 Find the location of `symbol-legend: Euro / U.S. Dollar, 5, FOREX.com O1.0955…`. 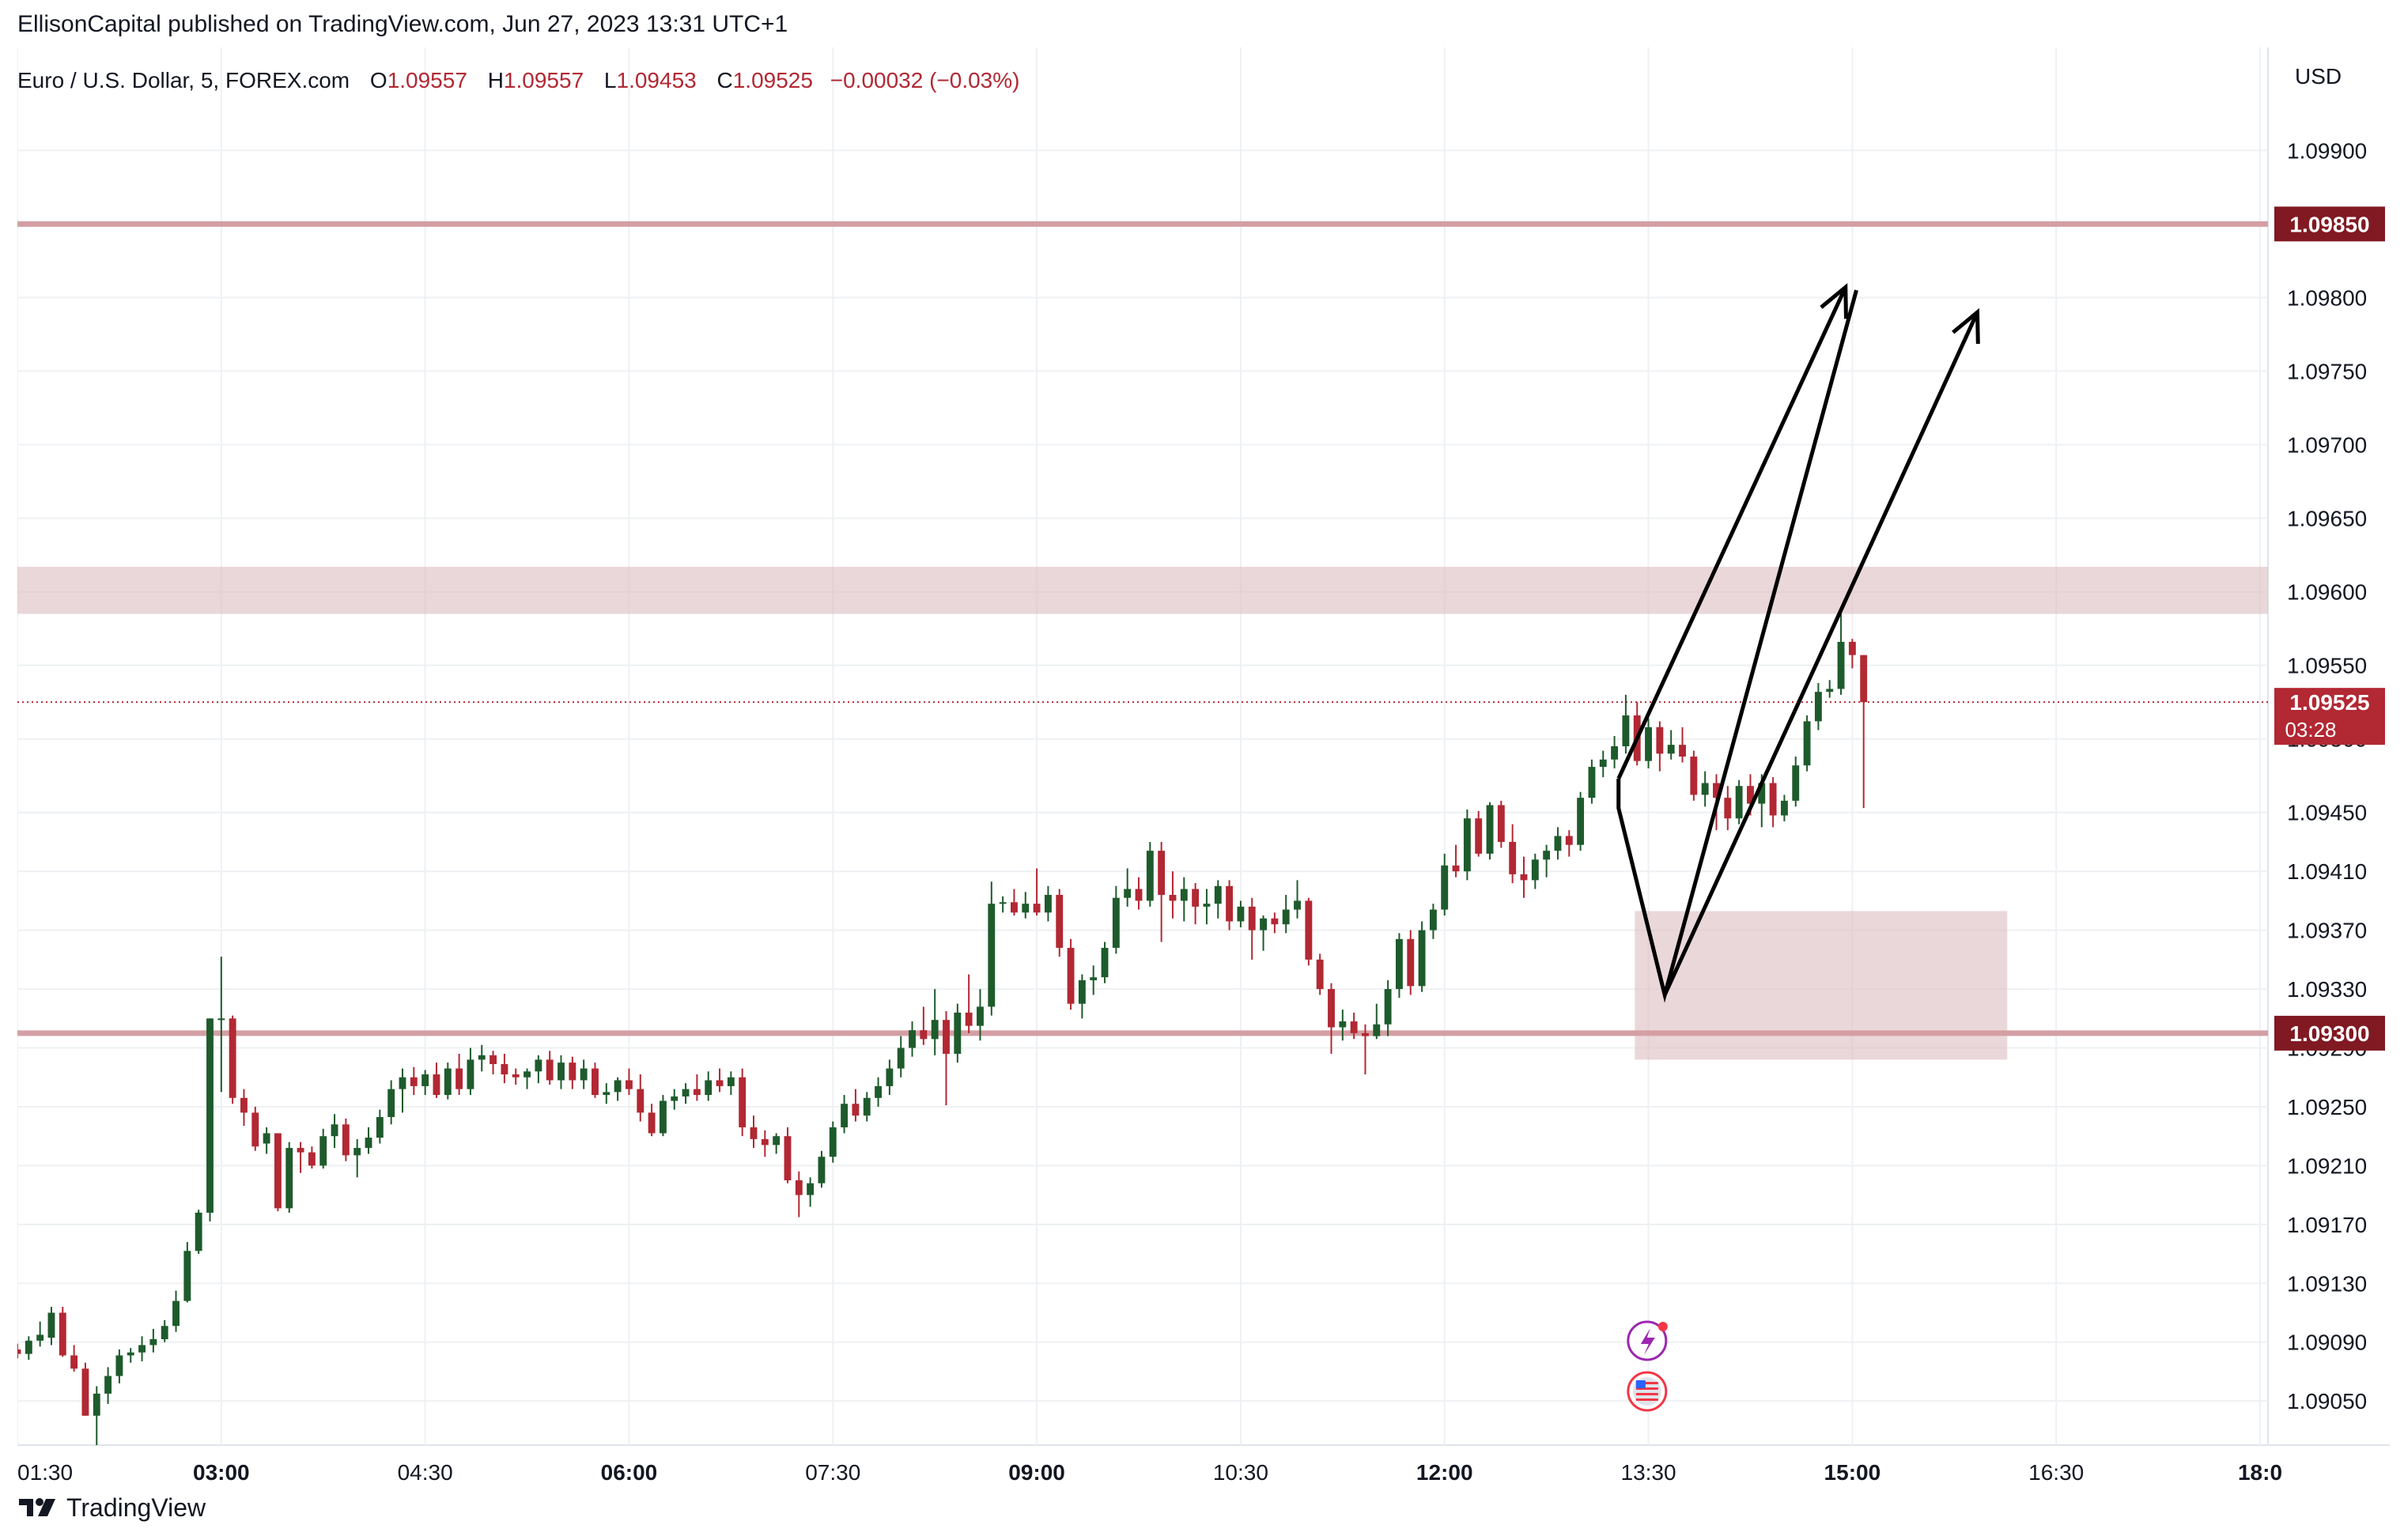

symbol-legend: Euro / U.S. Dollar, 5, FOREX.com O1.0955… is located at coordinates (518, 80).